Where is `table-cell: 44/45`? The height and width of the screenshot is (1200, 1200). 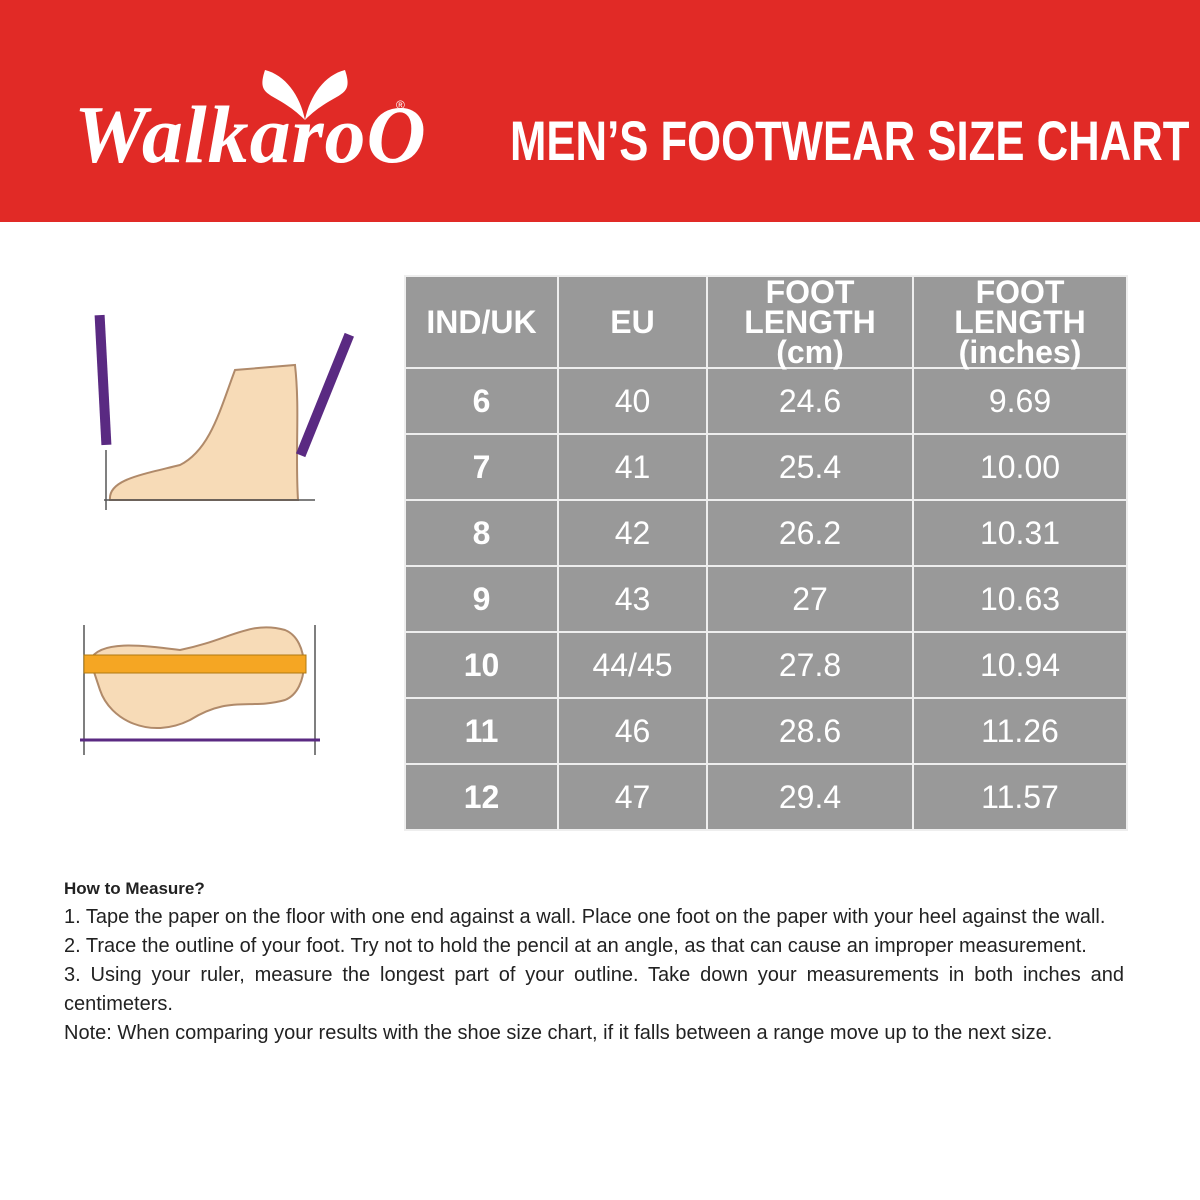
table-cell: 44/45 is located at coordinates (632, 665).